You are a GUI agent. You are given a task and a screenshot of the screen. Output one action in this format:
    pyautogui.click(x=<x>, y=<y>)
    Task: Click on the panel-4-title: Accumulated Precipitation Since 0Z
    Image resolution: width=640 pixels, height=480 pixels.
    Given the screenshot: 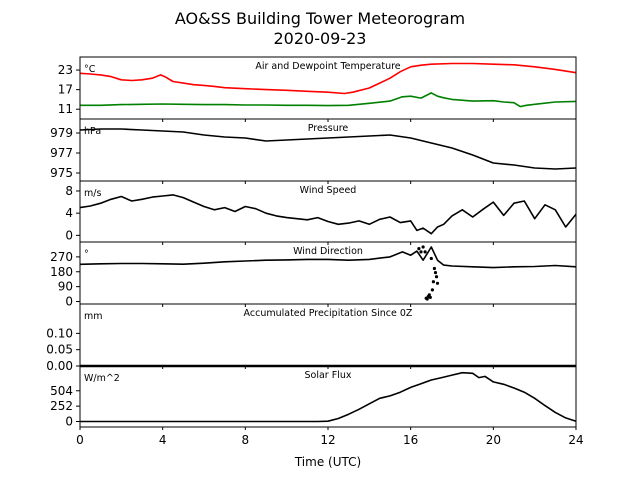 What is the action you would take?
    pyautogui.click(x=328, y=313)
    